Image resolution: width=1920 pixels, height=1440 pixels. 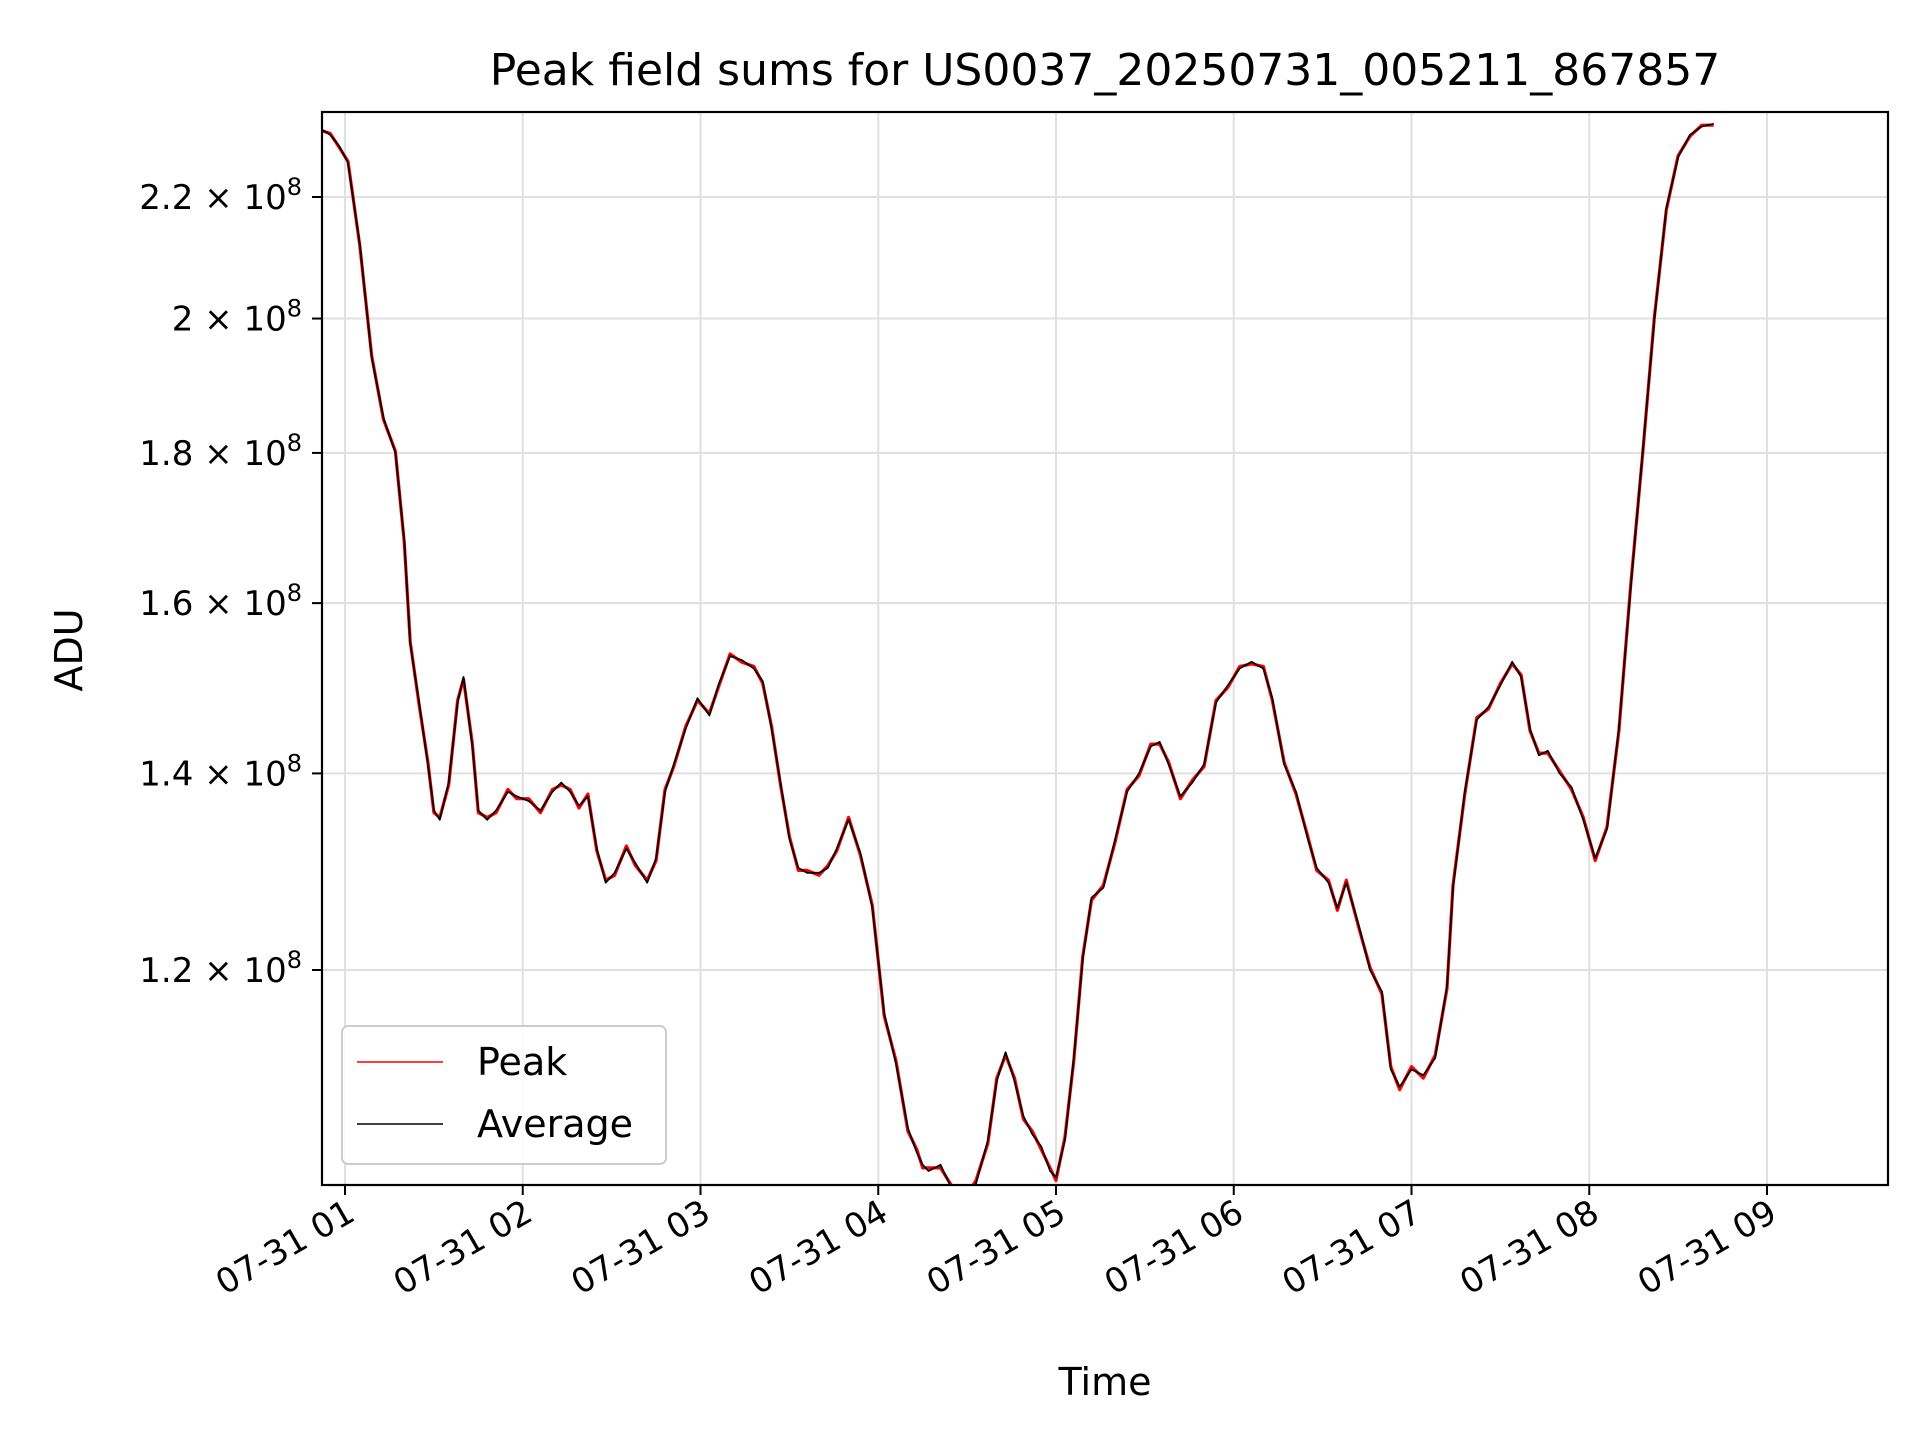 I want to click on y-axis-label: ADU, so click(x=69, y=649).